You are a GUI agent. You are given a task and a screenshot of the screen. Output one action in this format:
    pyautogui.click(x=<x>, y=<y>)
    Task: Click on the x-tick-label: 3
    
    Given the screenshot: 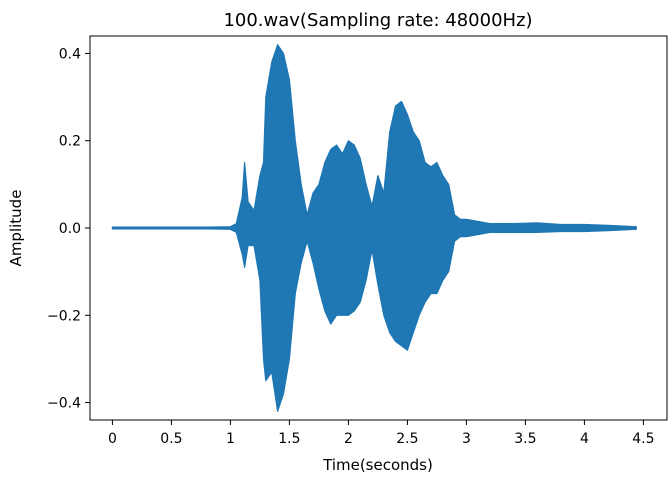 What is the action you would take?
    pyautogui.click(x=466, y=439)
    